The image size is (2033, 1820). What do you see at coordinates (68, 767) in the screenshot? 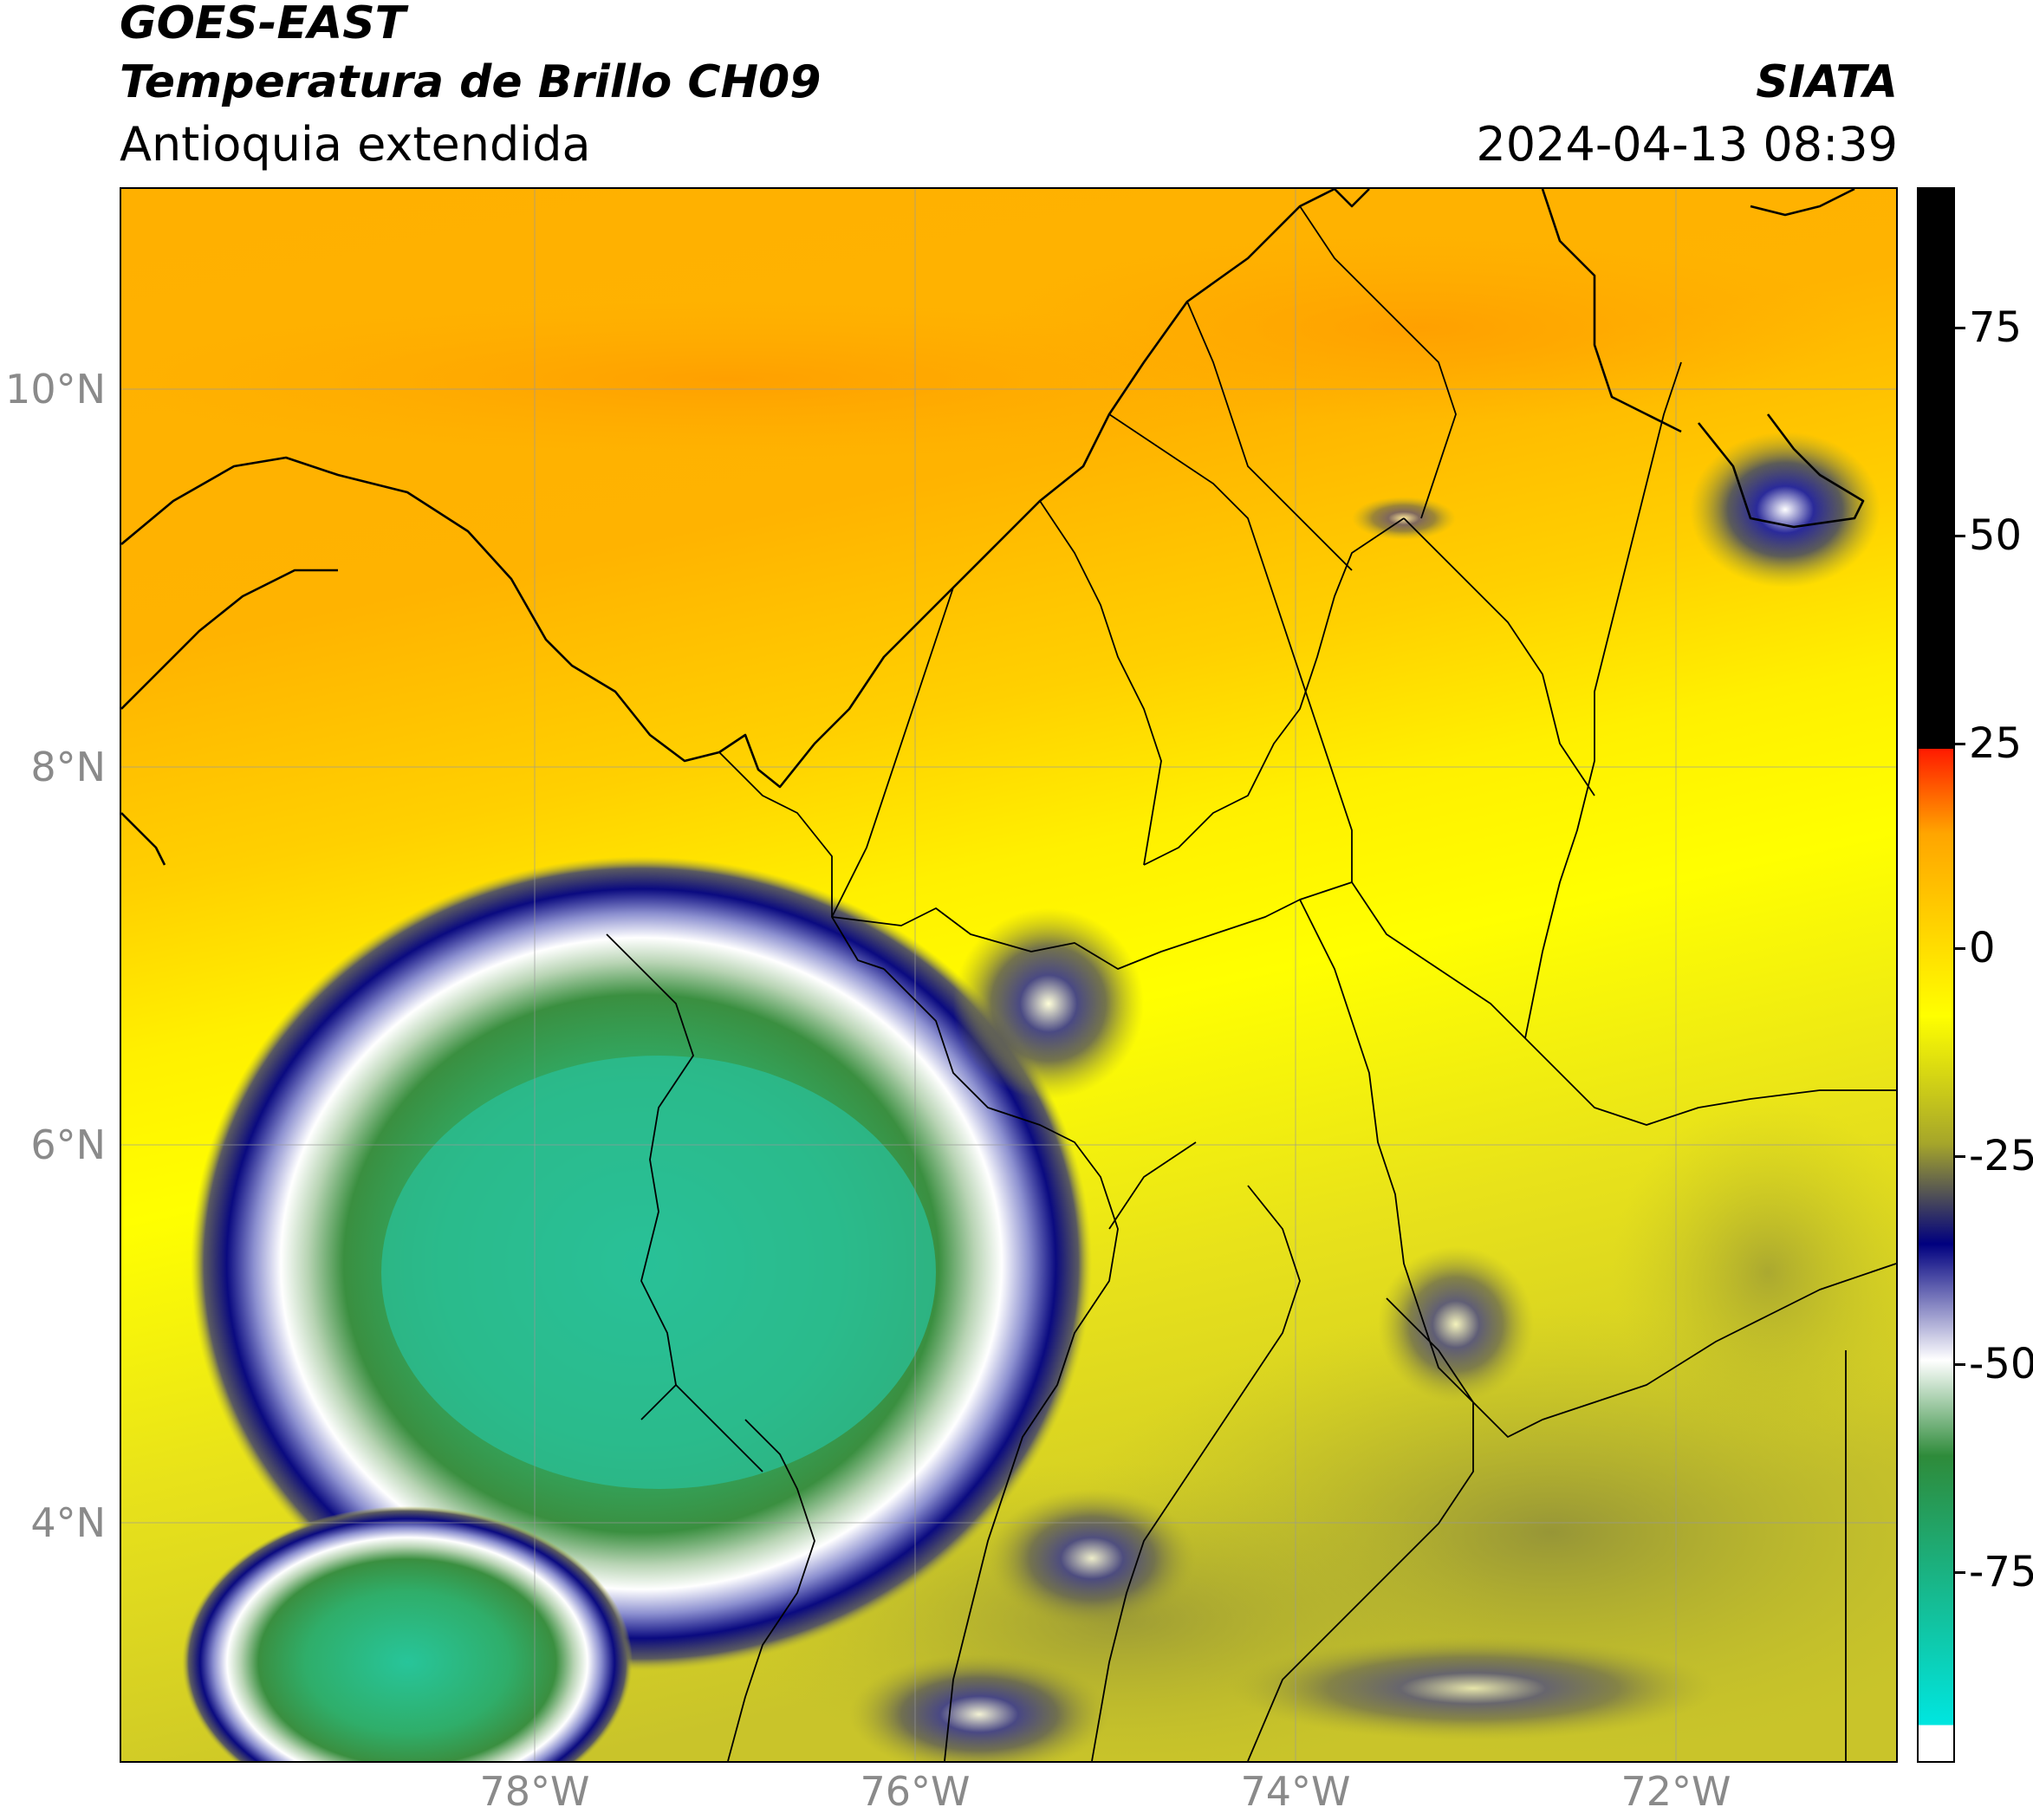
I see `lat-label-8n: 8°N` at bounding box center [68, 767].